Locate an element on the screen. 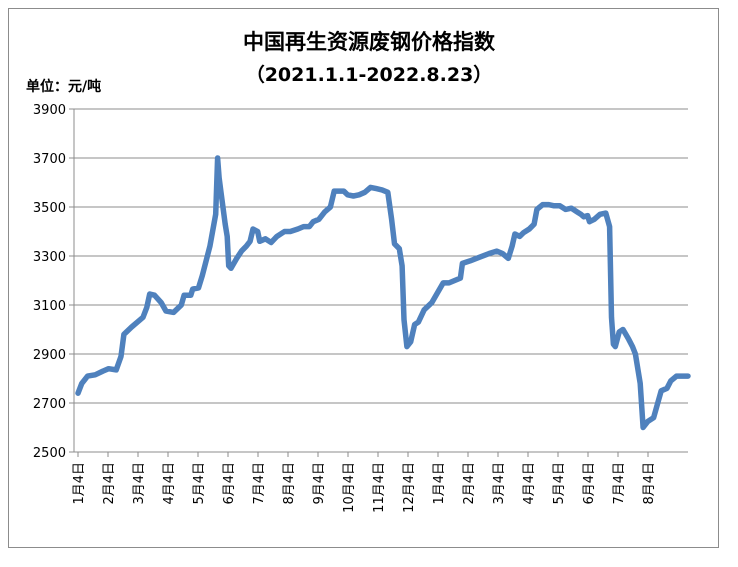 The image size is (738, 567). y-tick-label: 3700 is located at coordinates (49, 159).